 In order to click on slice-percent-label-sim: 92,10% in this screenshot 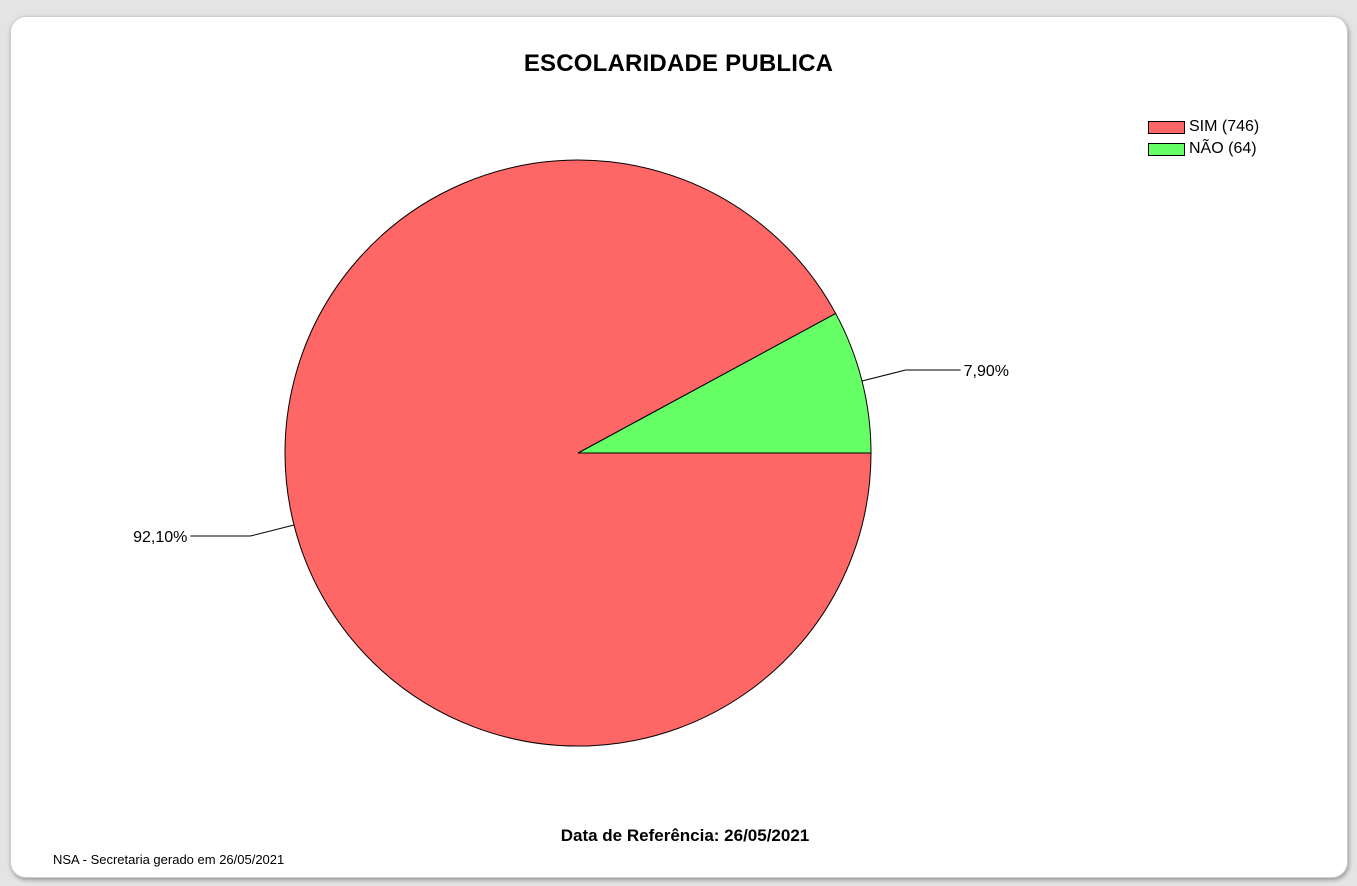, I will do `click(160, 537)`.